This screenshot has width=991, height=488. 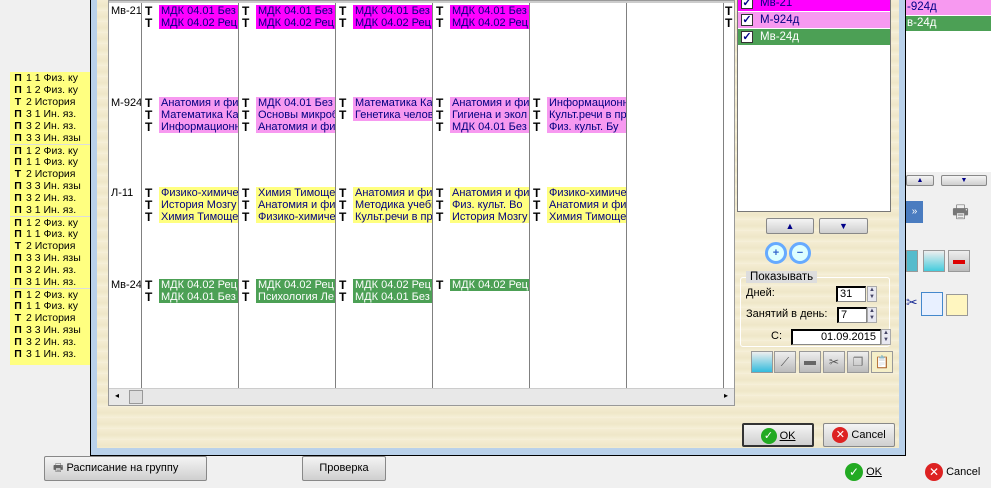 What do you see at coordinates (948, 86) in the screenshot?
I see `background-group-list: -924д в-24д` at bounding box center [948, 86].